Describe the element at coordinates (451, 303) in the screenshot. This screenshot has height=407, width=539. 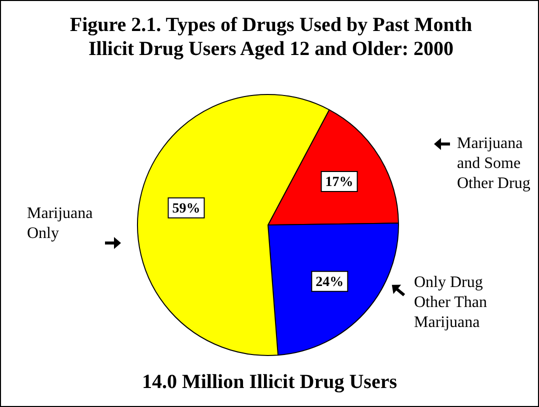
I see `slice-label: Only Drug Other Than Marijuana` at that location.